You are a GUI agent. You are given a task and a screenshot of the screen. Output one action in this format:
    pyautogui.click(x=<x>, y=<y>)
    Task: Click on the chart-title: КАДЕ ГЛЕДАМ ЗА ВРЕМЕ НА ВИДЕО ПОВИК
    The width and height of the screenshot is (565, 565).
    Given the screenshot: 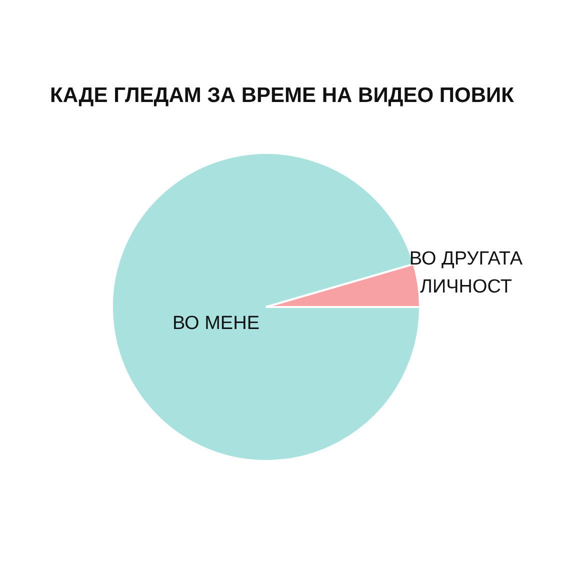 What is the action you would take?
    pyautogui.click(x=282, y=95)
    